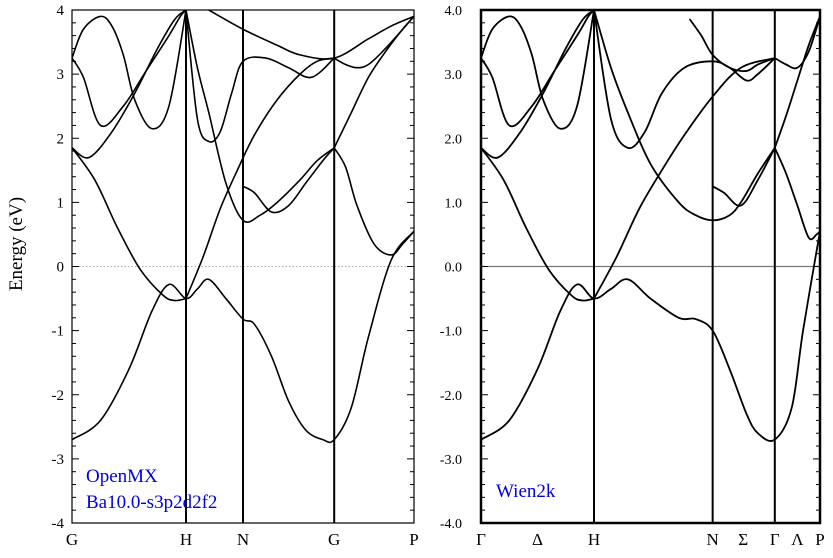 This screenshot has width=833, height=558. I want to click on openmx-kpoint-label: P, so click(413, 539).